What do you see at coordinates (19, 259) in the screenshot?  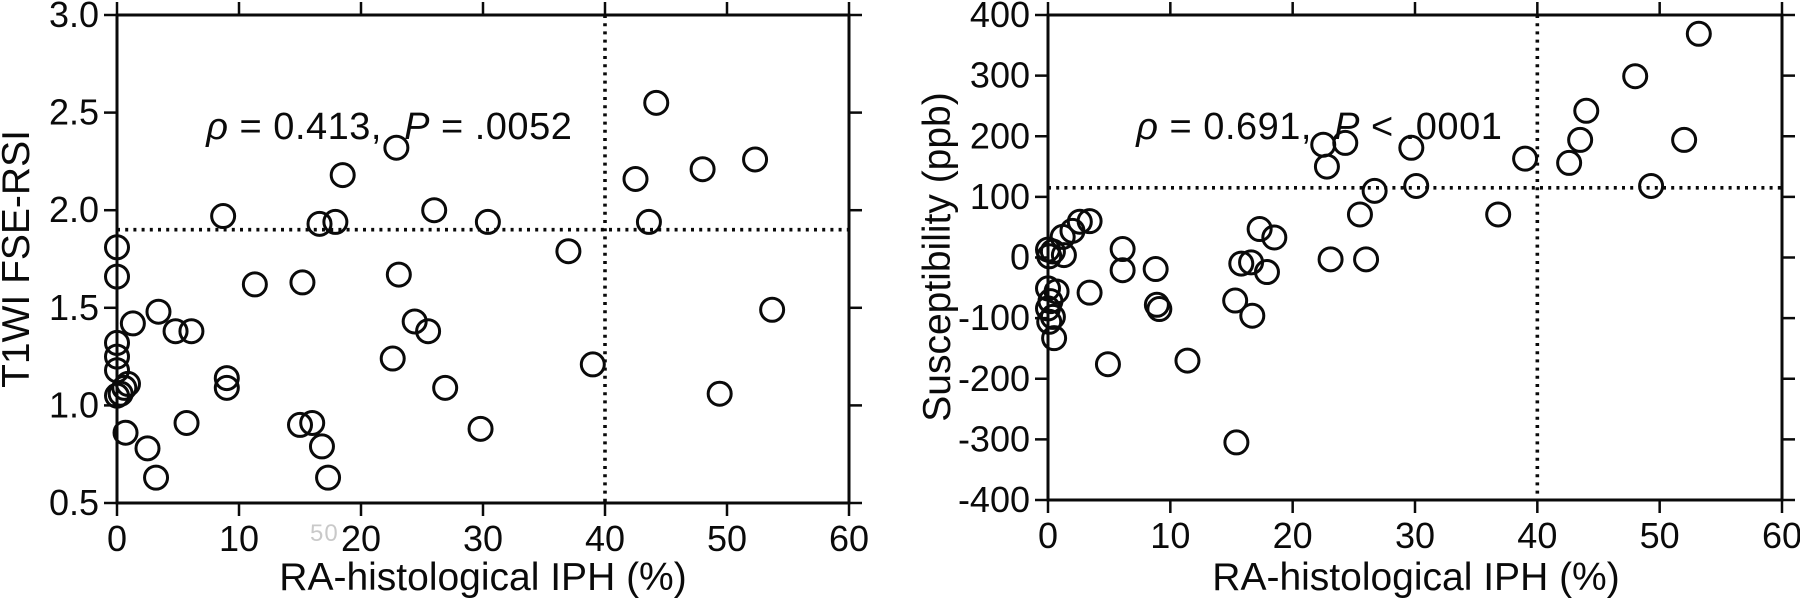 I see `left-y-axis-title: T1WI FSE-RSI` at bounding box center [19, 259].